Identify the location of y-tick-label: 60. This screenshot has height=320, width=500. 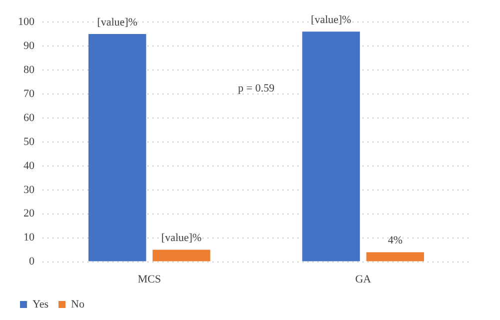
(29, 118).